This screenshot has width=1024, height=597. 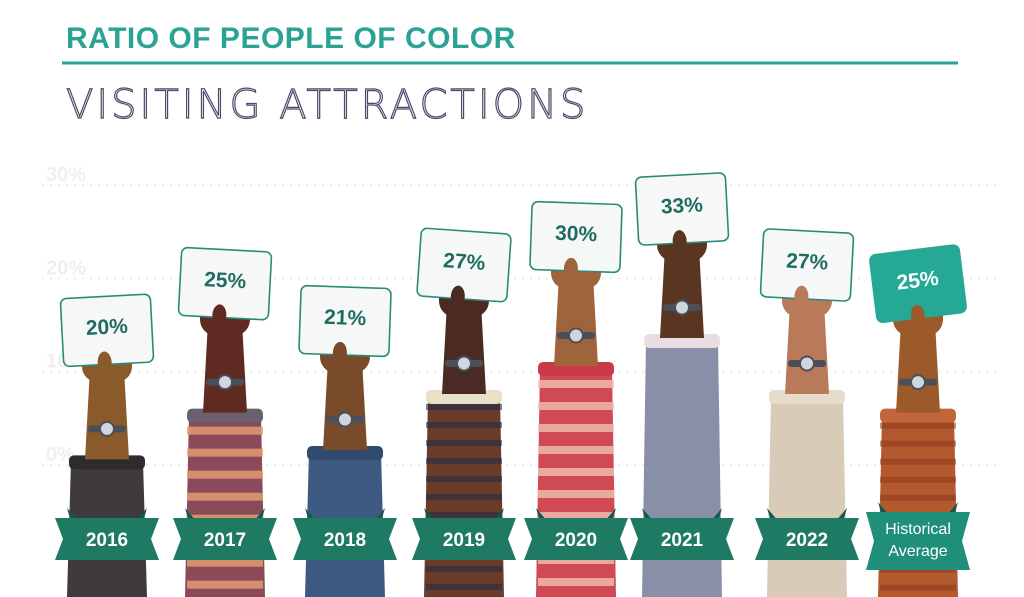 I want to click on value-card: 33%, so click(x=682, y=212).